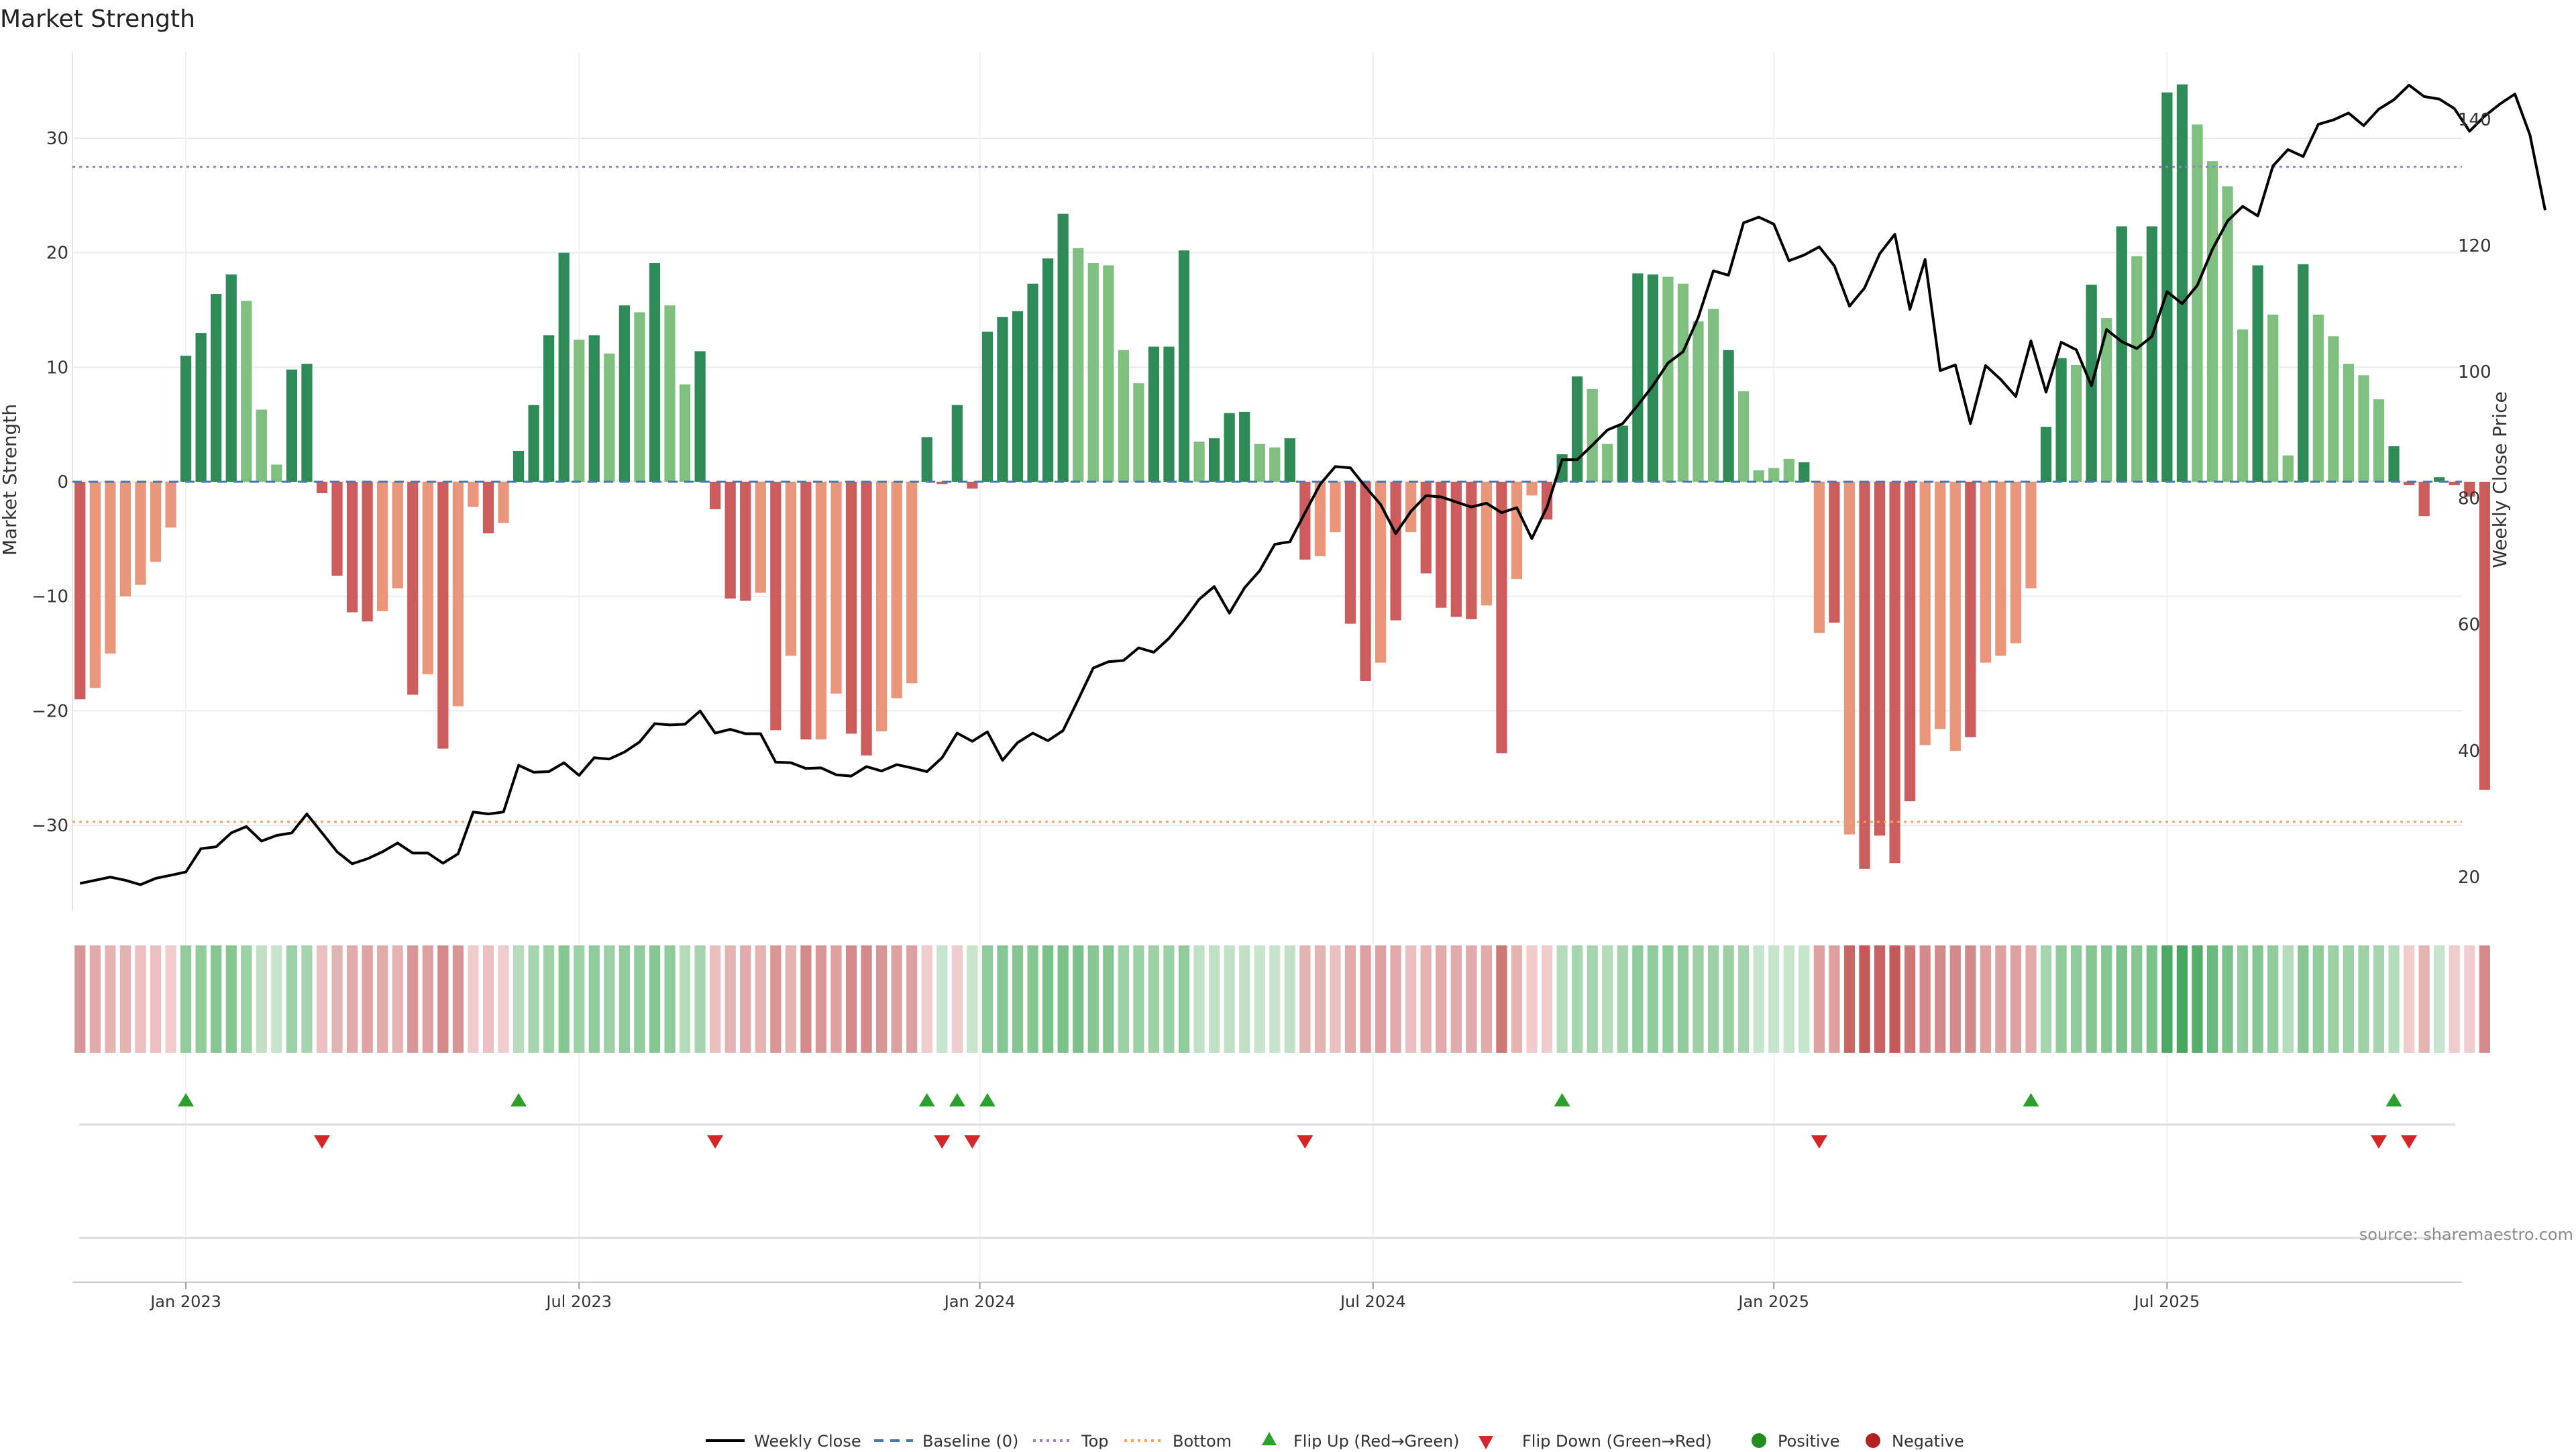  What do you see at coordinates (2474, 372) in the screenshot?
I see `y2-tick-label: 100` at bounding box center [2474, 372].